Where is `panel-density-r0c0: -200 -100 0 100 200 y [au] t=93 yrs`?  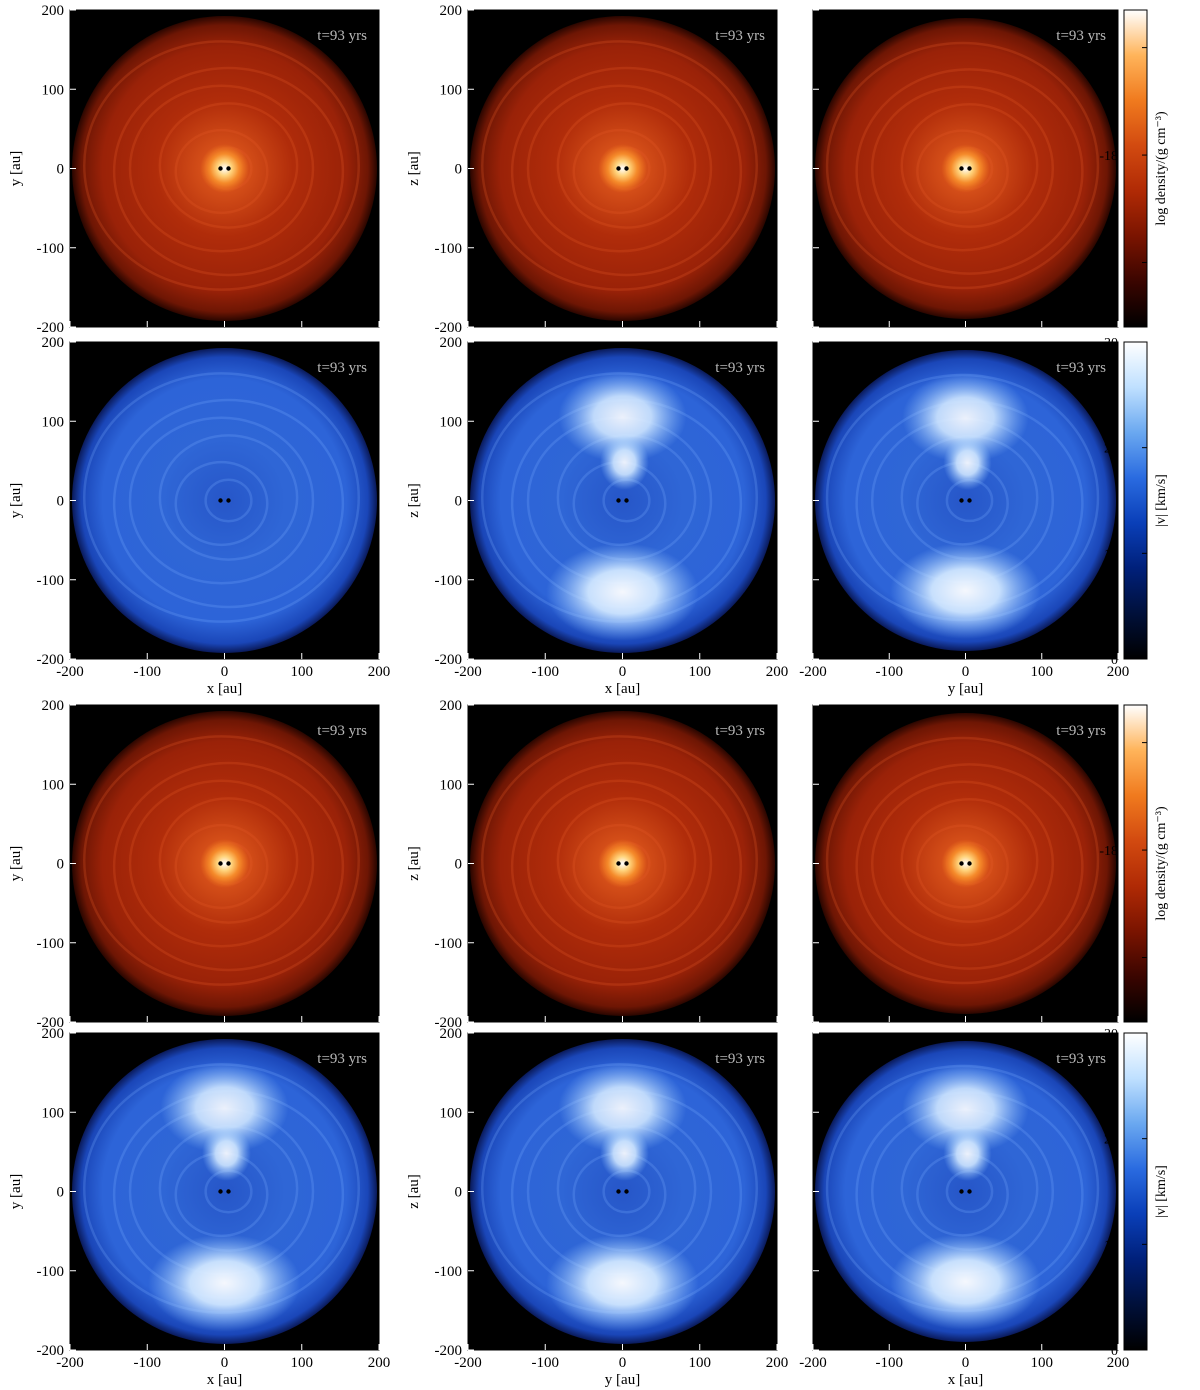 panel-density-r0c0: -200 -100 0 100 200 y [au] t=93 yrs is located at coordinates (194, 169).